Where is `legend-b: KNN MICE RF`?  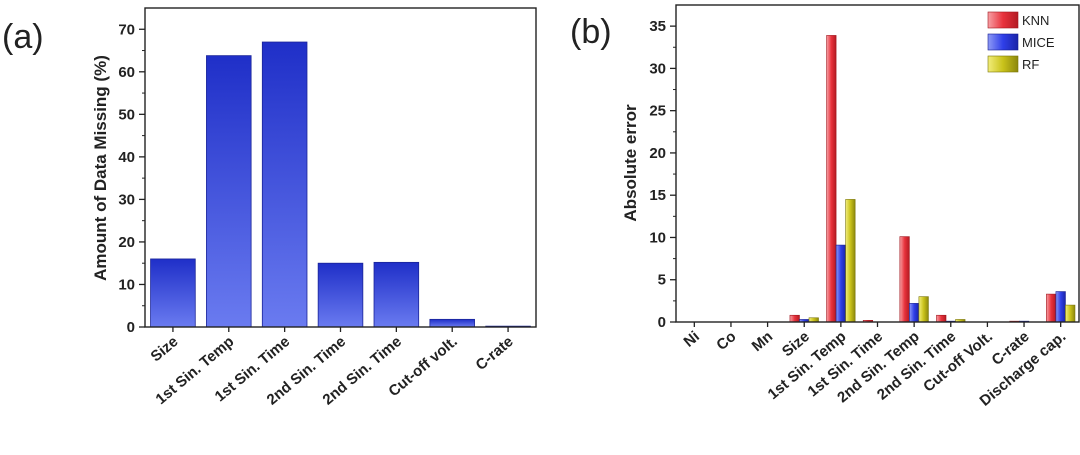 legend-b: KNN MICE RF is located at coordinates (1021, 42).